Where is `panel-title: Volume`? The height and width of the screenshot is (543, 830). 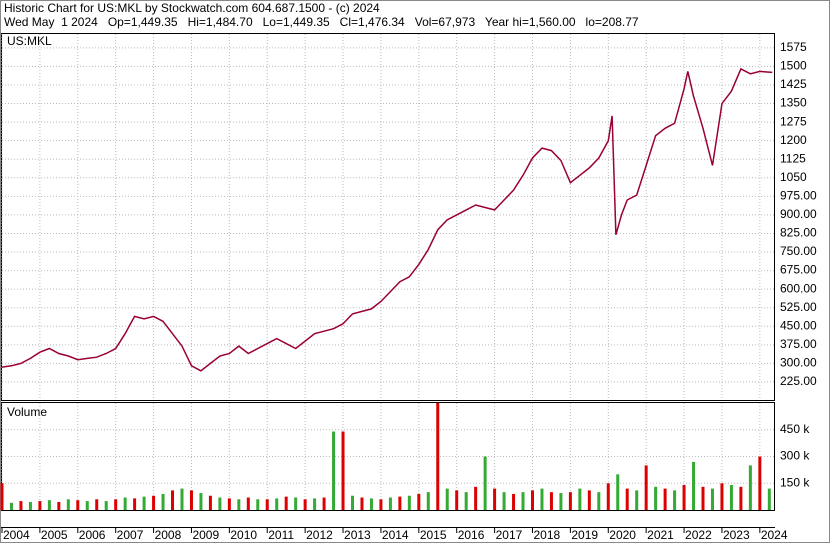 panel-title: Volume is located at coordinates (27, 412).